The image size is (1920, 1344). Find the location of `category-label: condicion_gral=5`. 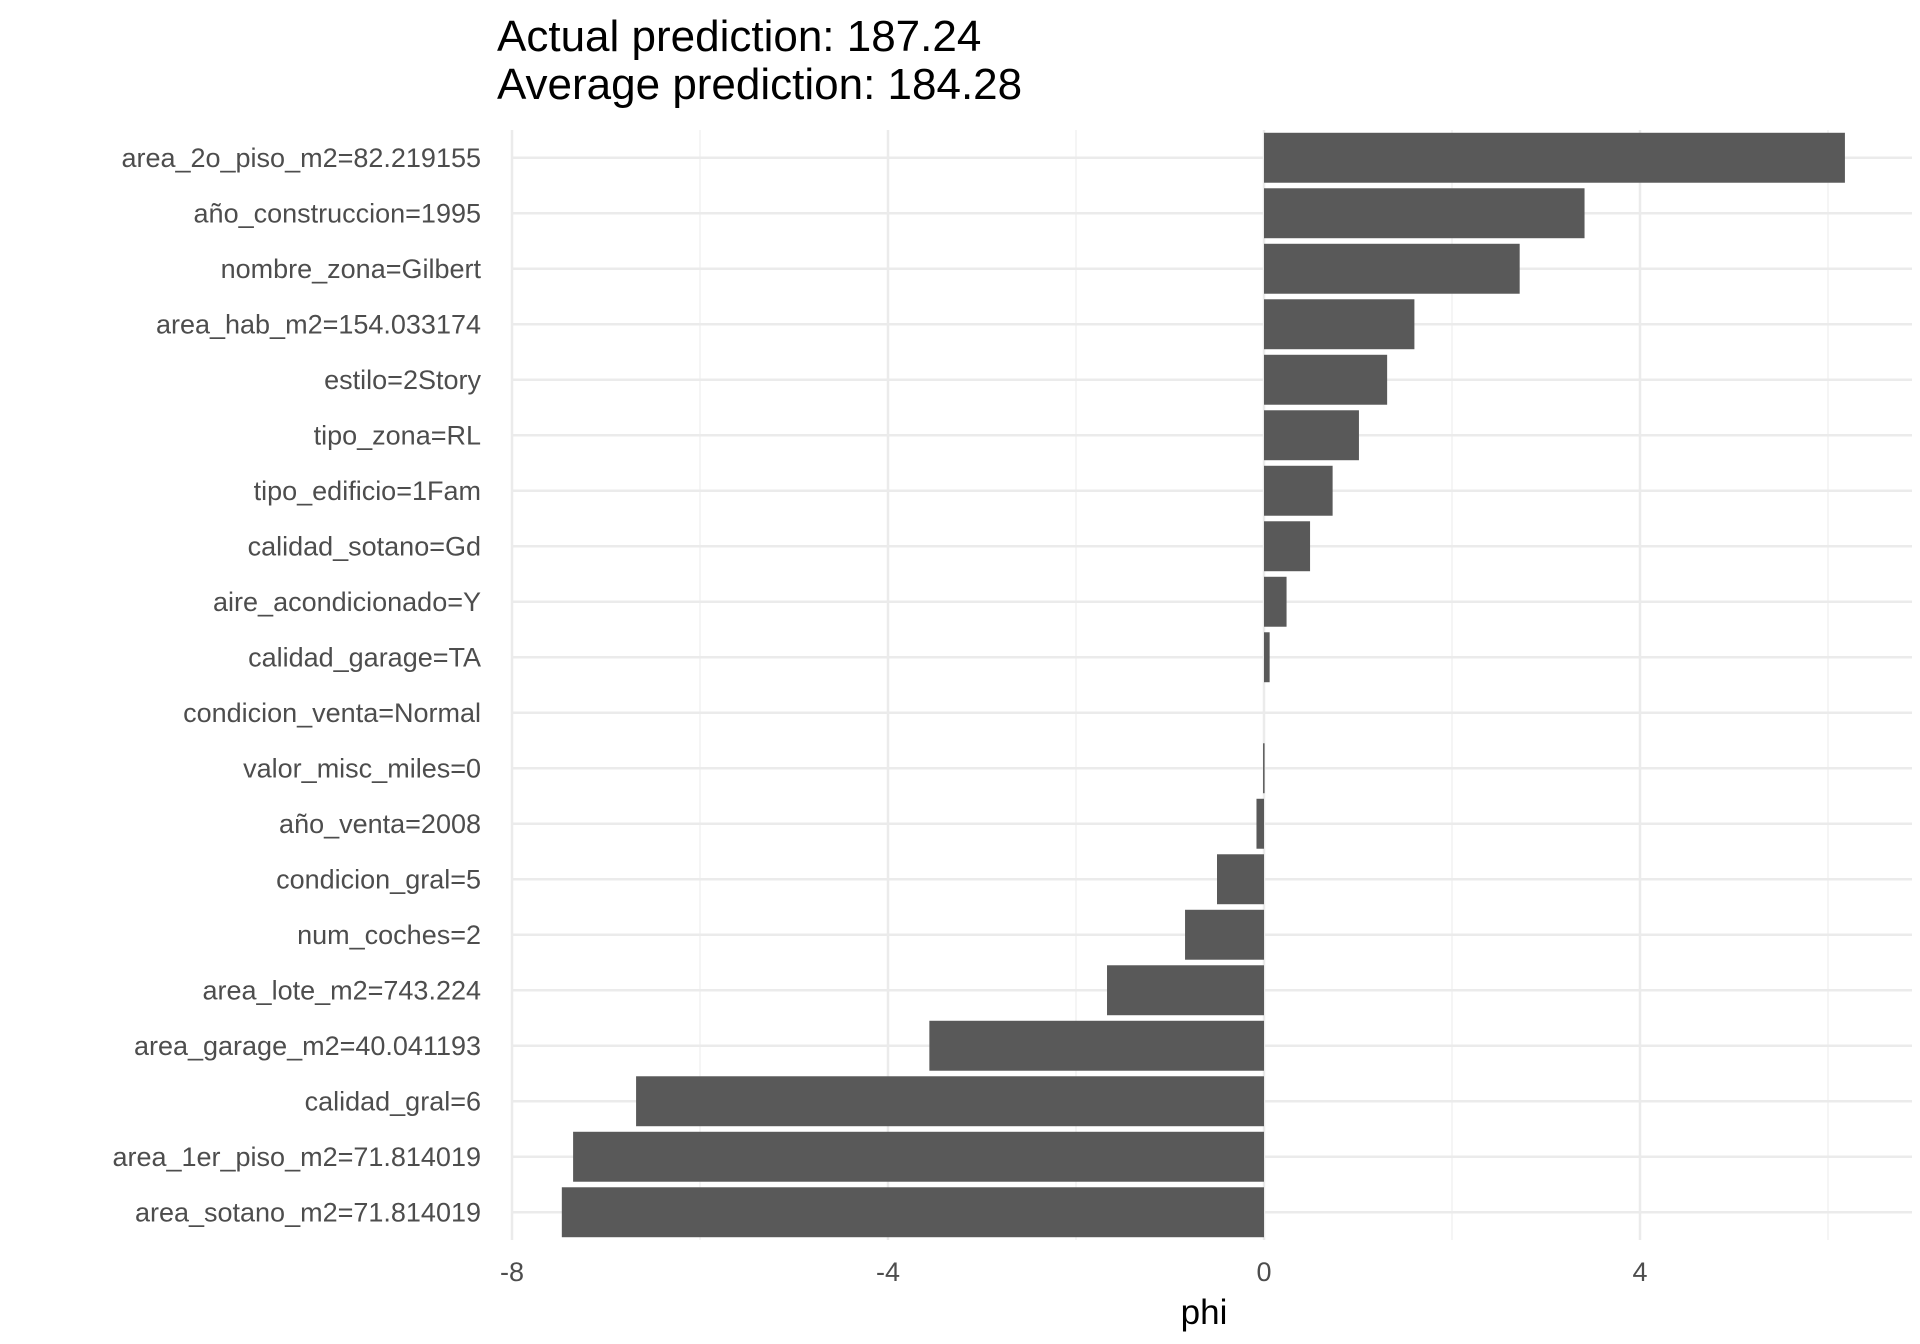

category-label: condicion_gral=5 is located at coordinates (378, 879).